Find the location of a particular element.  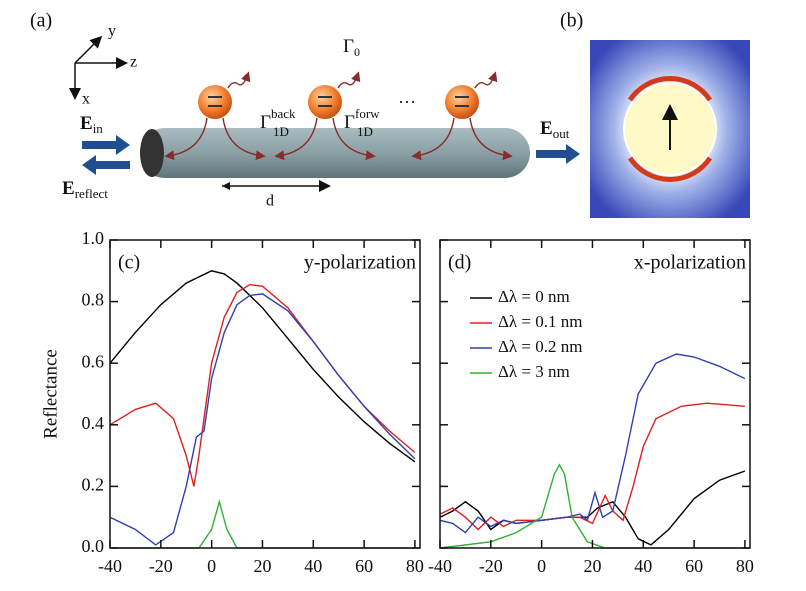

panel-label: (b) is located at coordinates (571, 21).